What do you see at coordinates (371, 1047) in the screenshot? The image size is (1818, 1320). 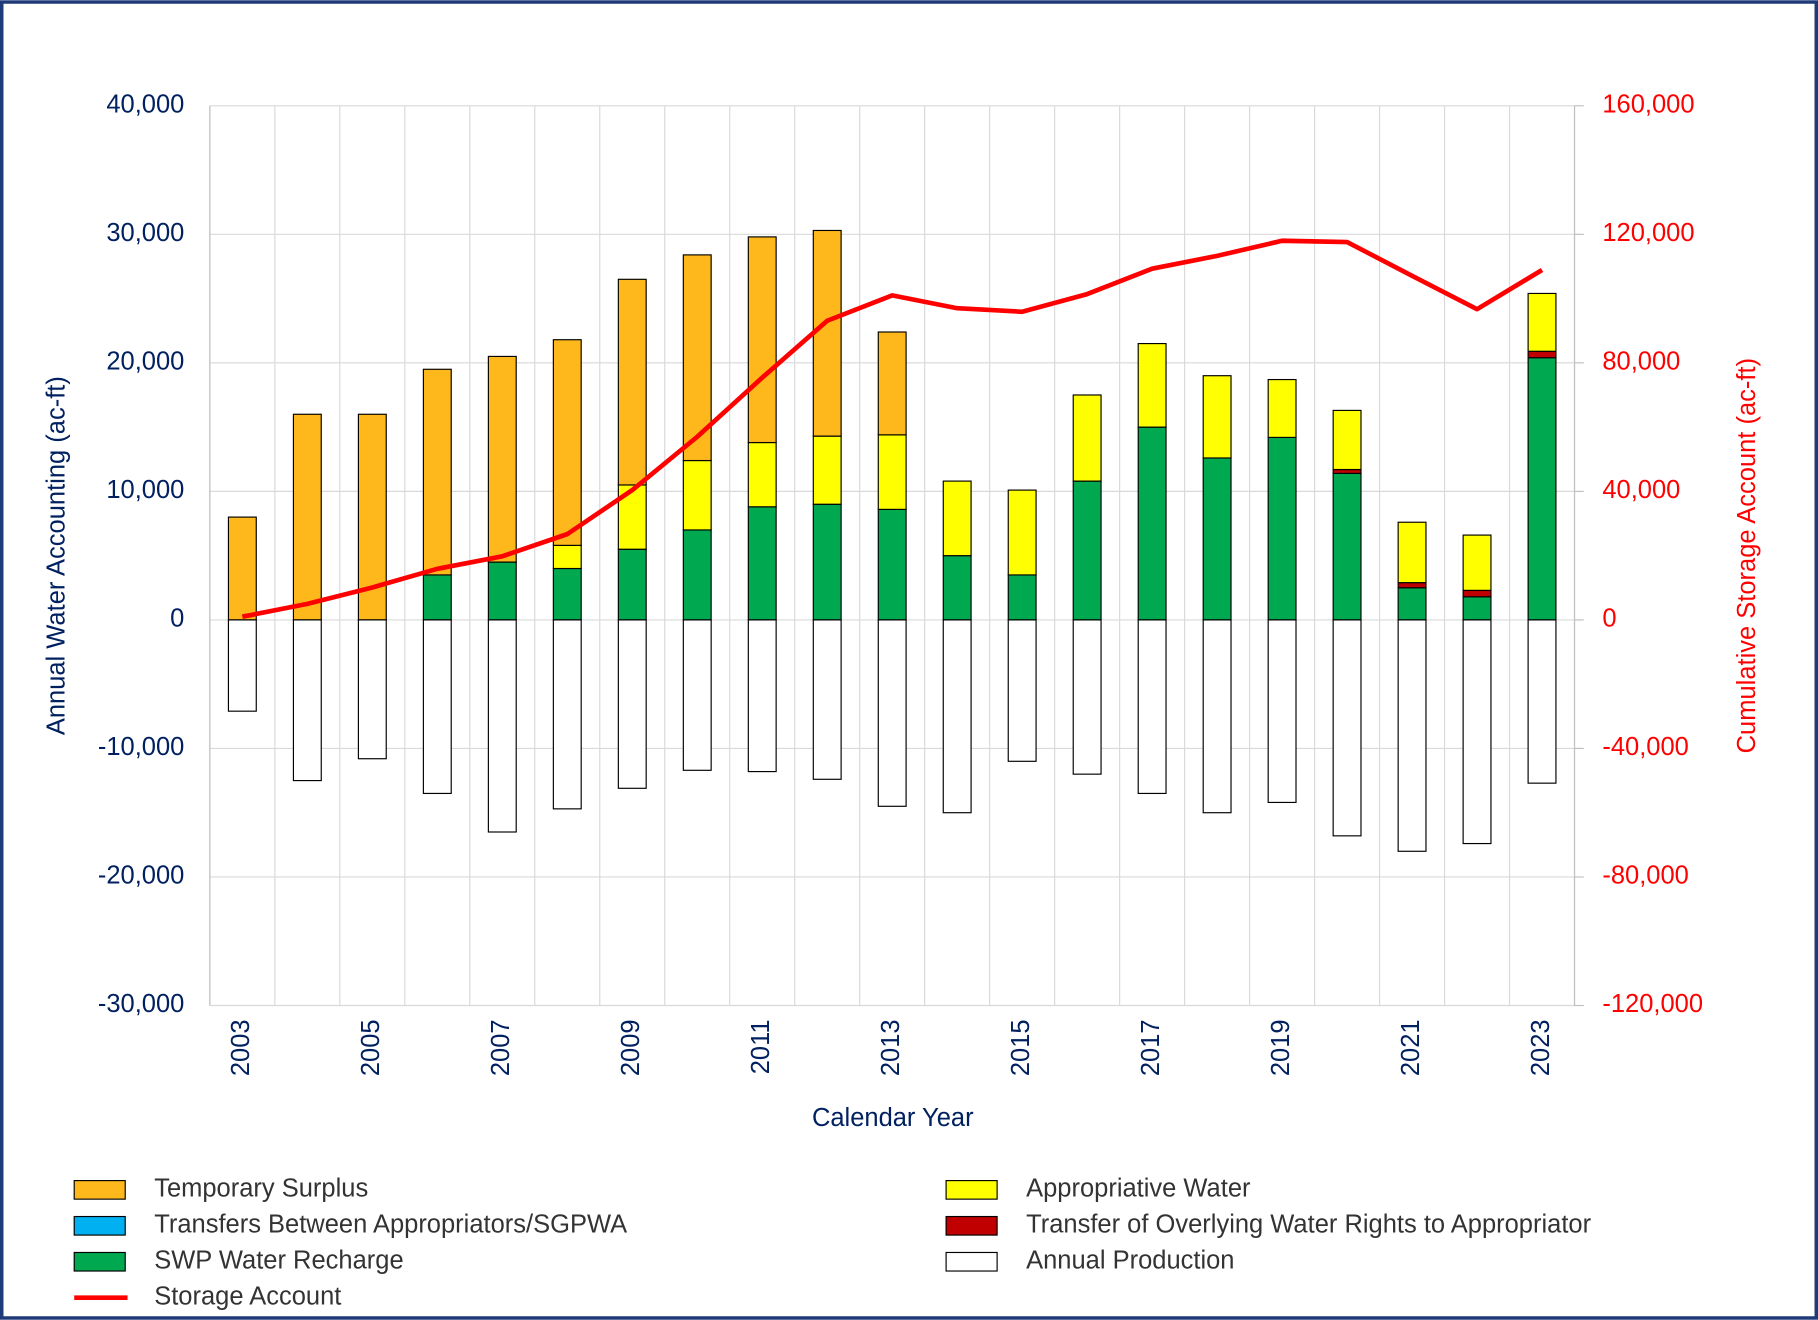 I see `x-tick-label: 2005` at bounding box center [371, 1047].